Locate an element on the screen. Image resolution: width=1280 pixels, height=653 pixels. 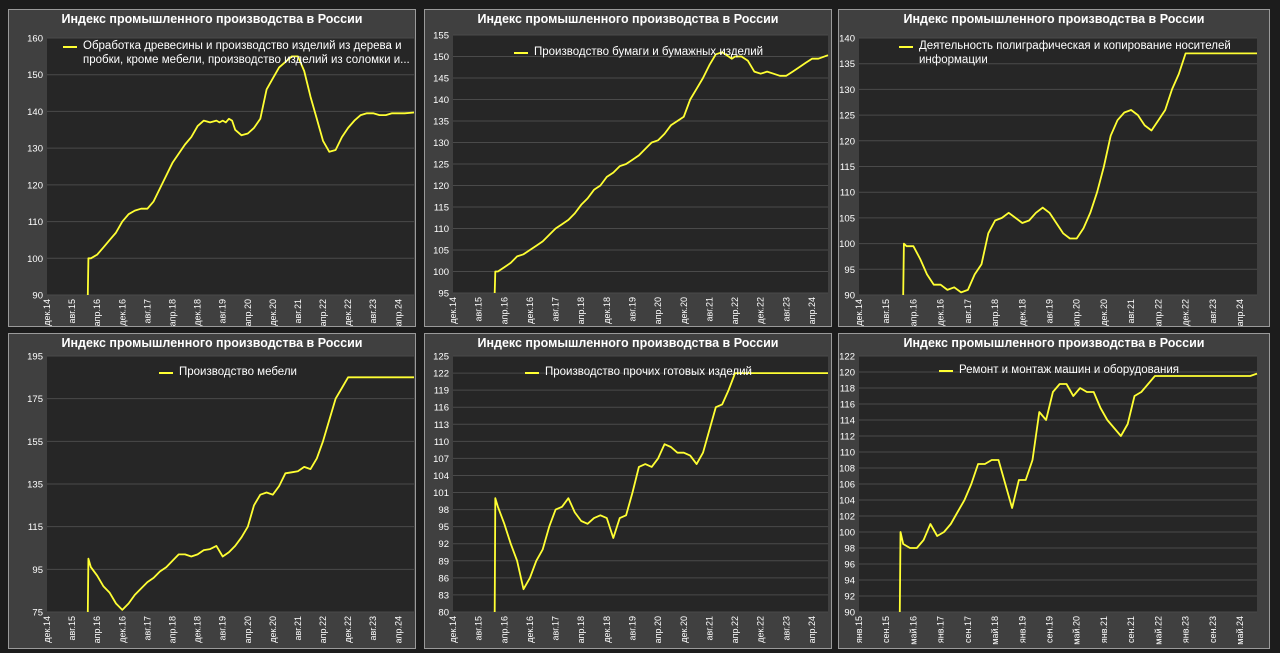
y-tick-label: 113 is located at coordinates (441, 425).